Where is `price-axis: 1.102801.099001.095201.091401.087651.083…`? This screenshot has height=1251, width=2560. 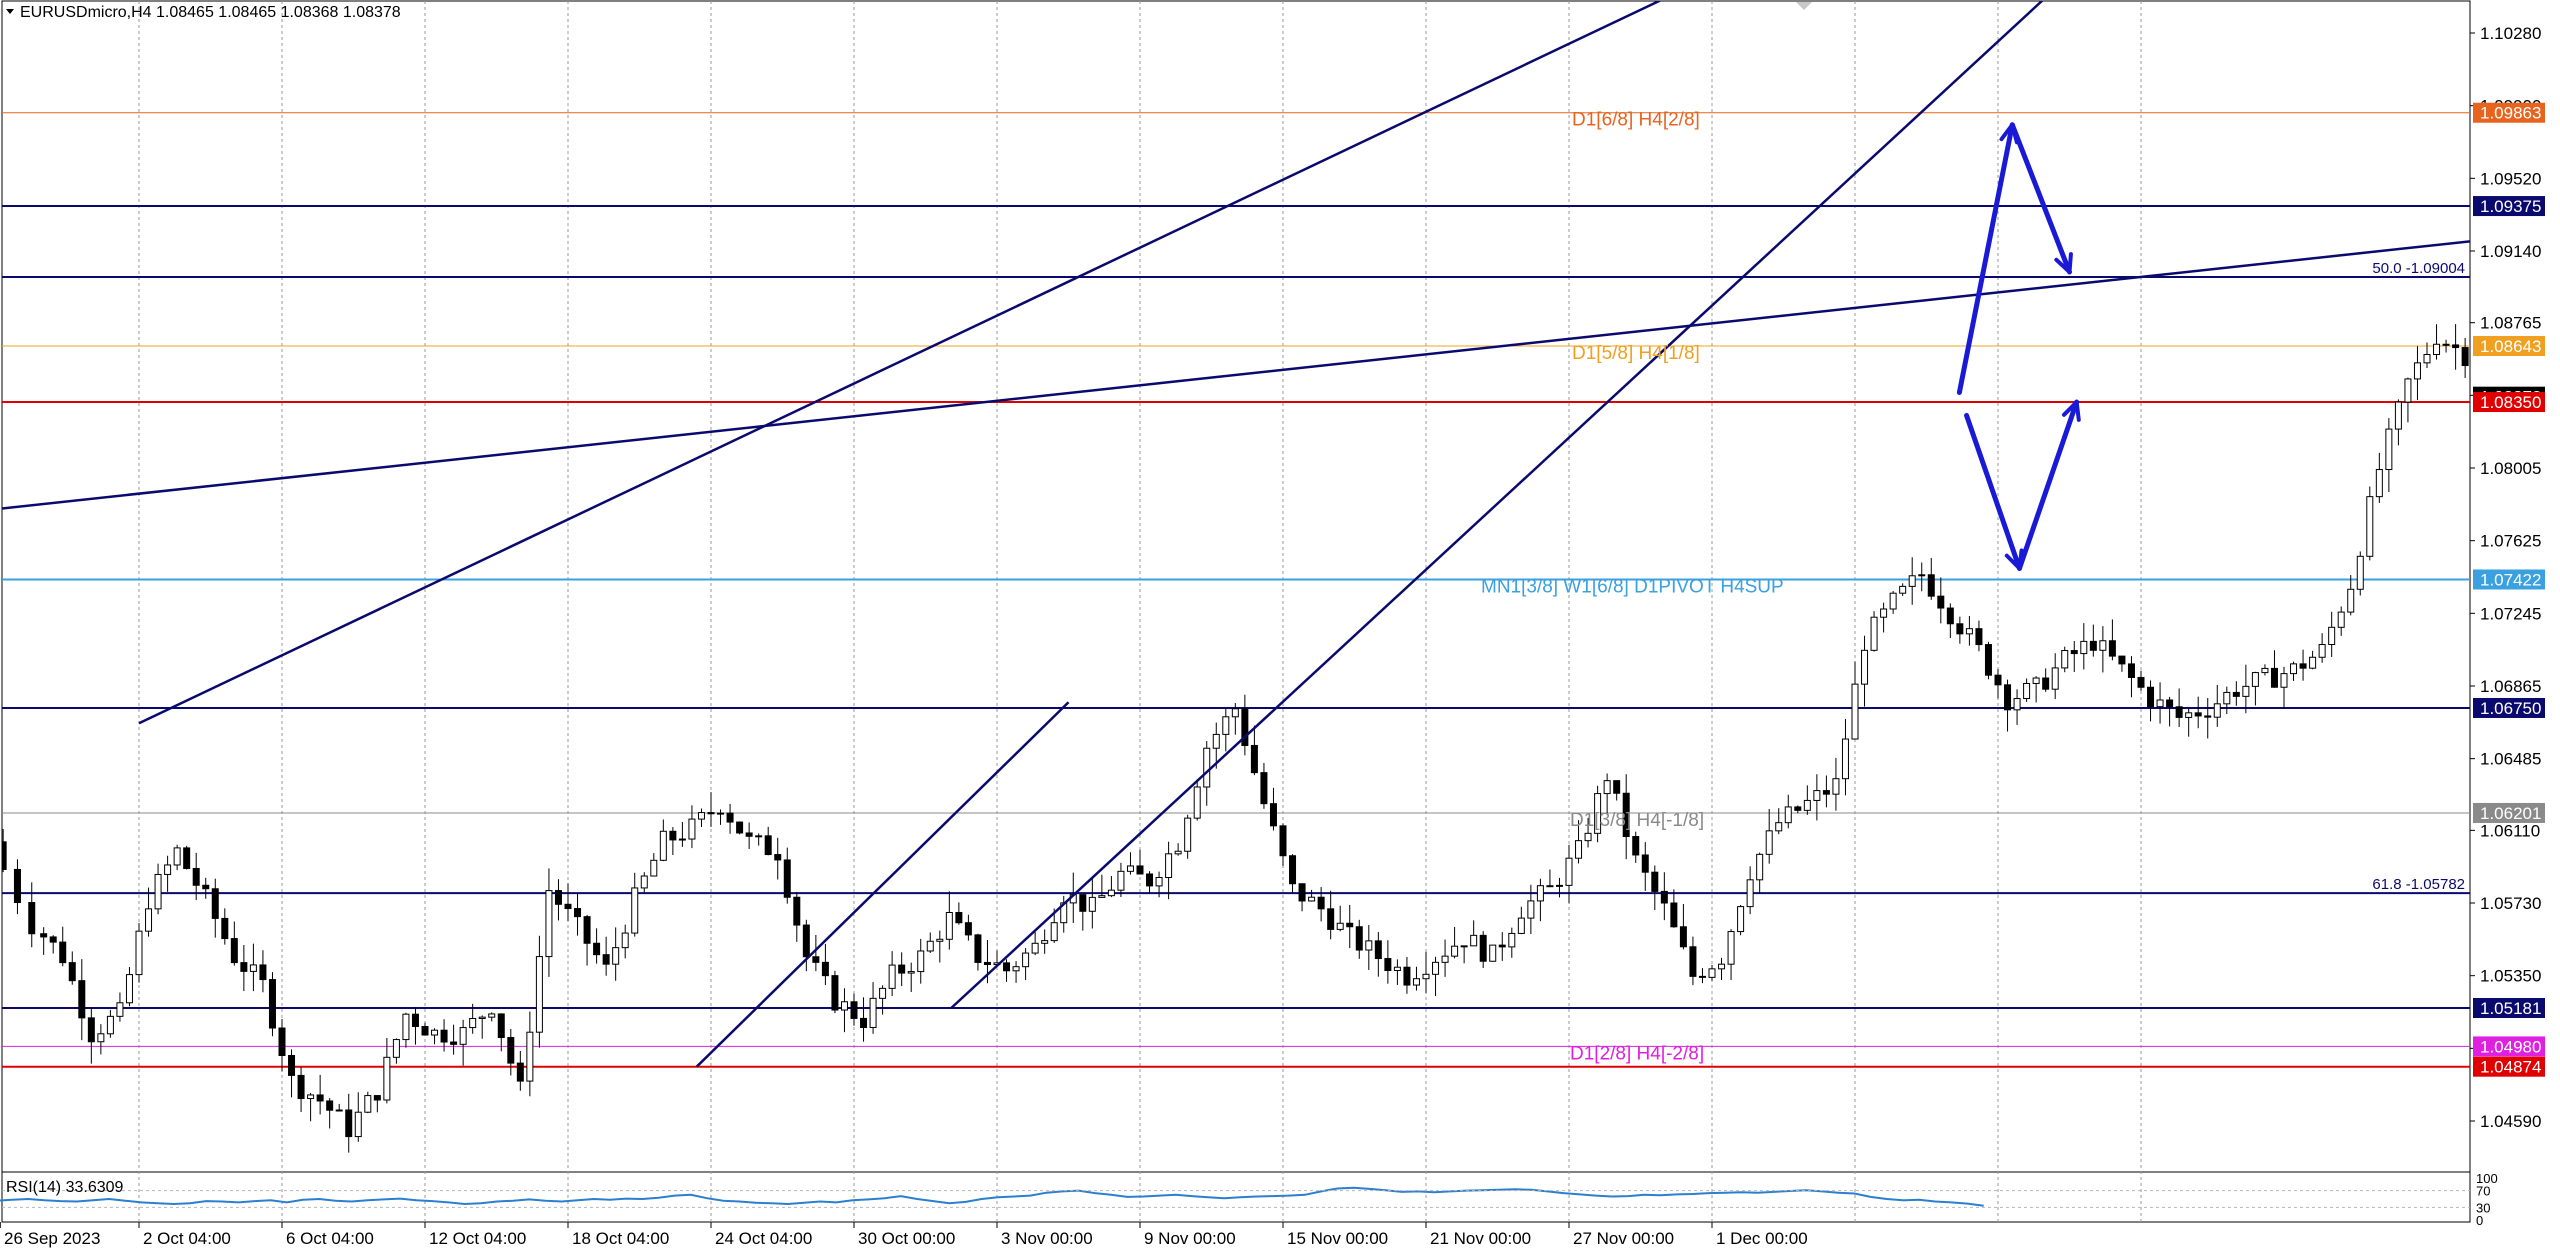
price-axis: 1.102801.099001.095201.091401.087651.083… is located at coordinates (2507, 577).